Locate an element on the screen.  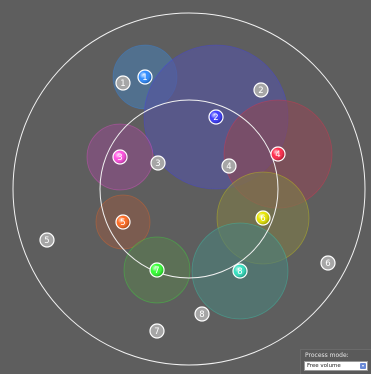
point-marker-label-3: 3 is located at coordinates (157, 164).